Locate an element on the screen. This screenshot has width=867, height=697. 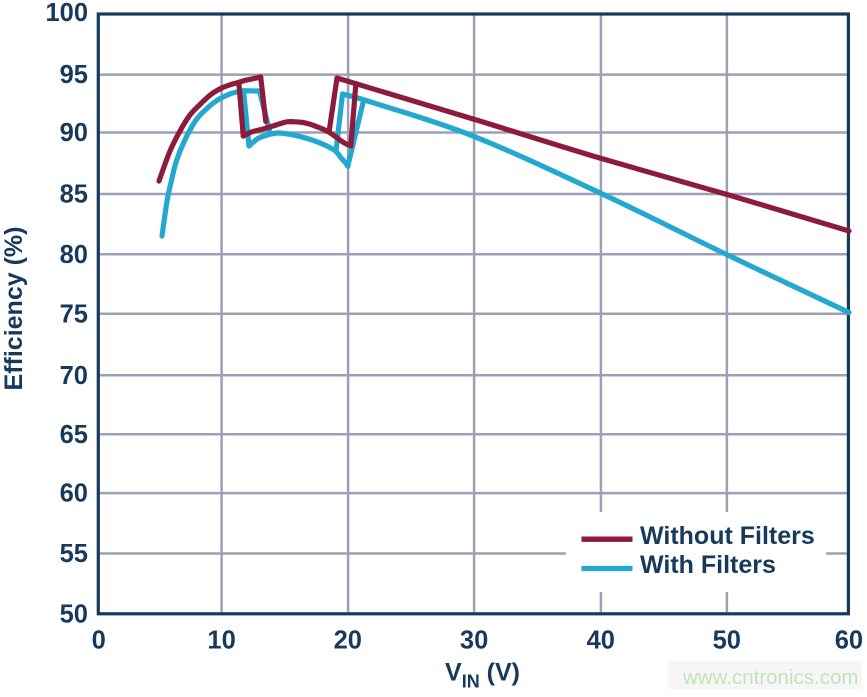
svg-text: 80 is located at coordinates (74, 255).